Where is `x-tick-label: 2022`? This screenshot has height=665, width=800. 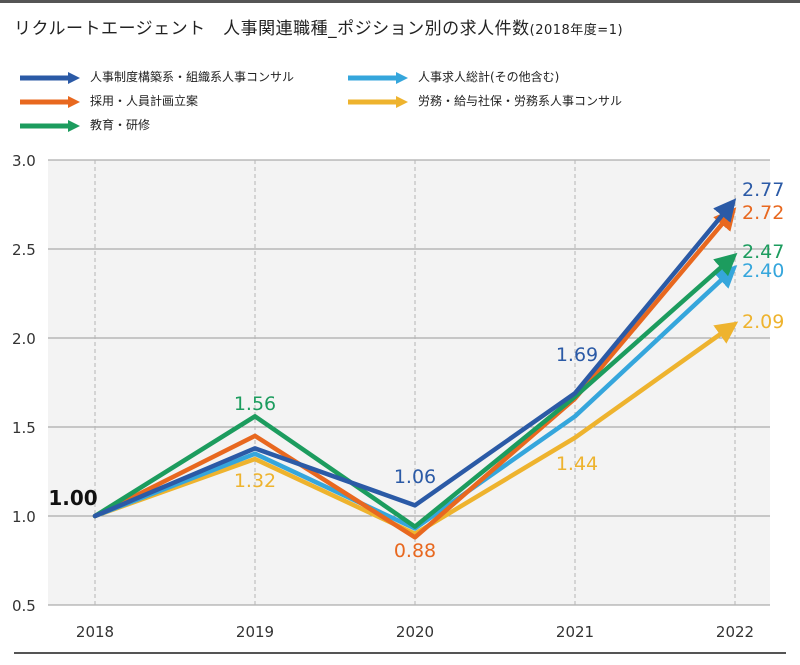 x-tick-label: 2022 is located at coordinates (735, 632).